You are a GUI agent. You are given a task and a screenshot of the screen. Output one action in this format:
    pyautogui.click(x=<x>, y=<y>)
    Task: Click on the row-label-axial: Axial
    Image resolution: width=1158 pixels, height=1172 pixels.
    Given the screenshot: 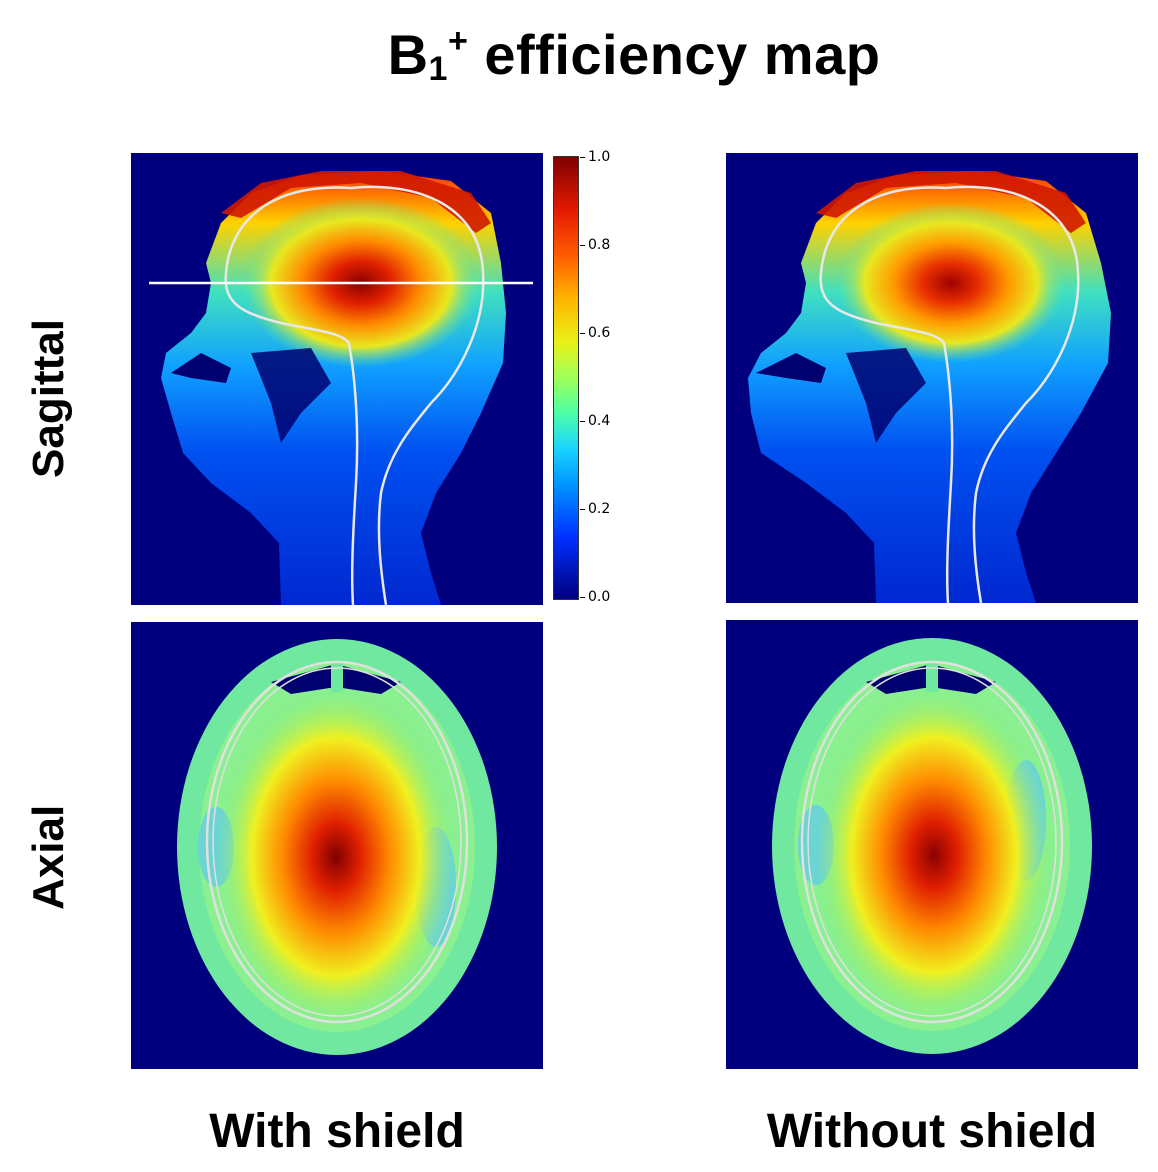 What is the action you would take?
    pyautogui.click(x=48, y=857)
    